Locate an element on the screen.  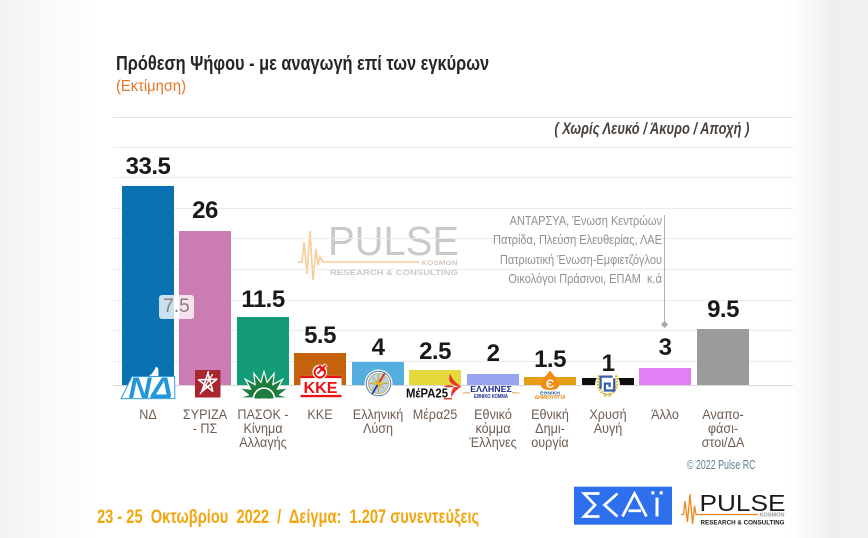
svg-text: ΔΗΜΙΟΥΡΓΙΑ is located at coordinates (550, 397).